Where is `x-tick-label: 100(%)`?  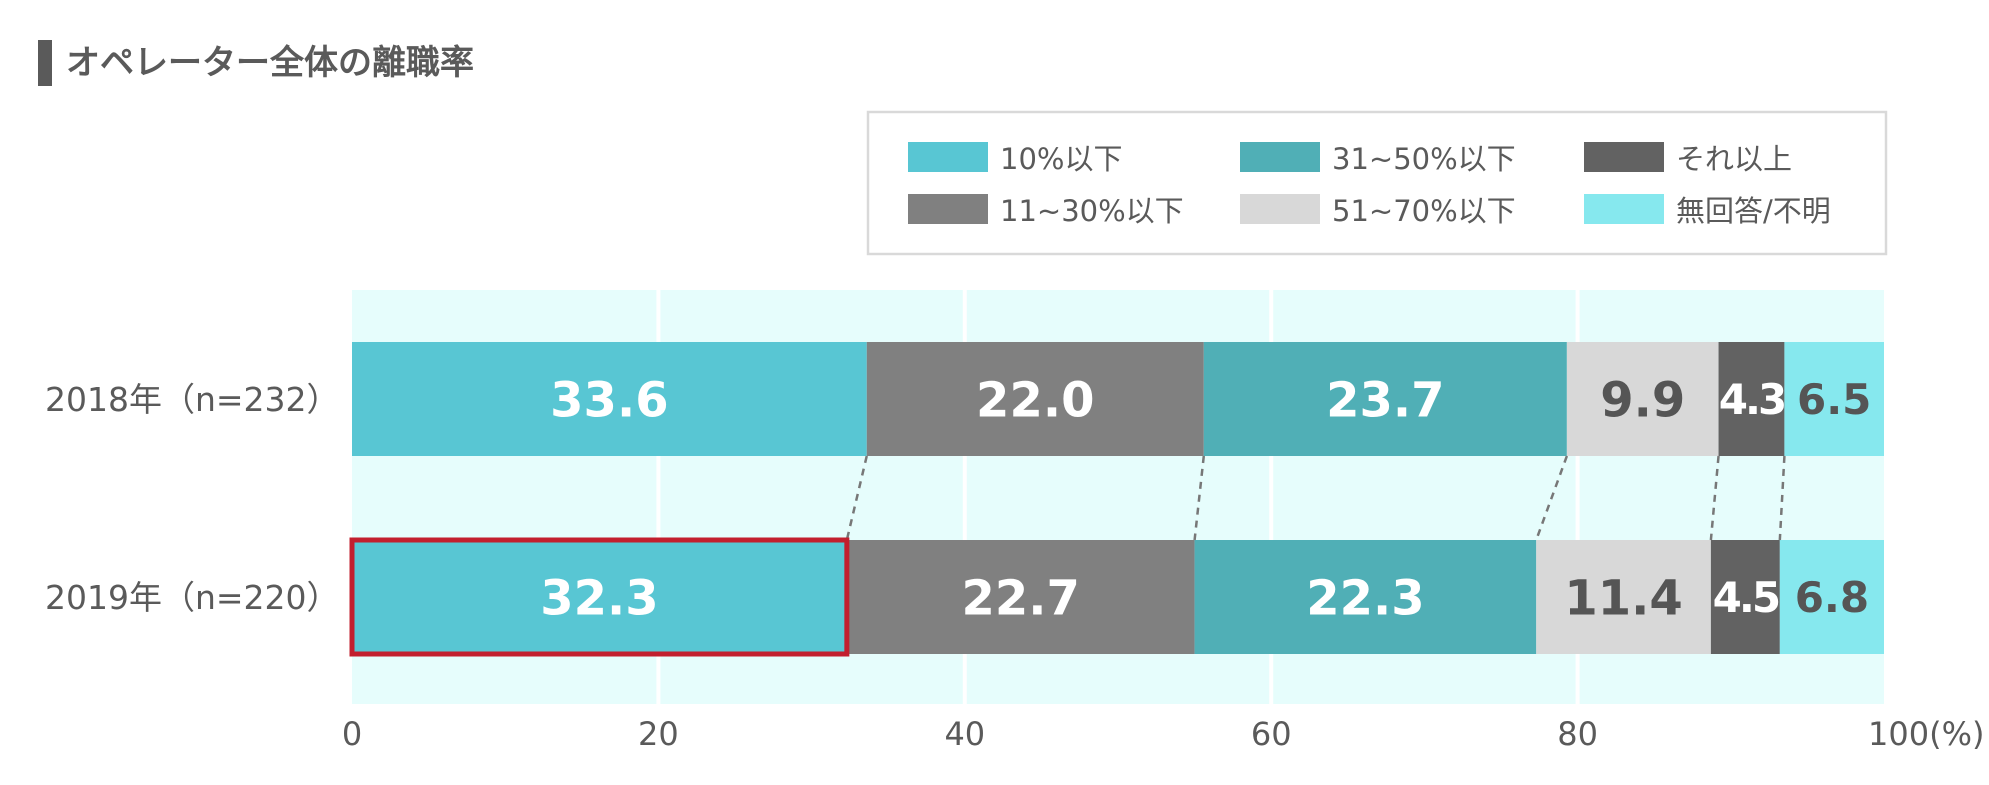
x-tick-label: 100(%) is located at coordinates (1926, 734).